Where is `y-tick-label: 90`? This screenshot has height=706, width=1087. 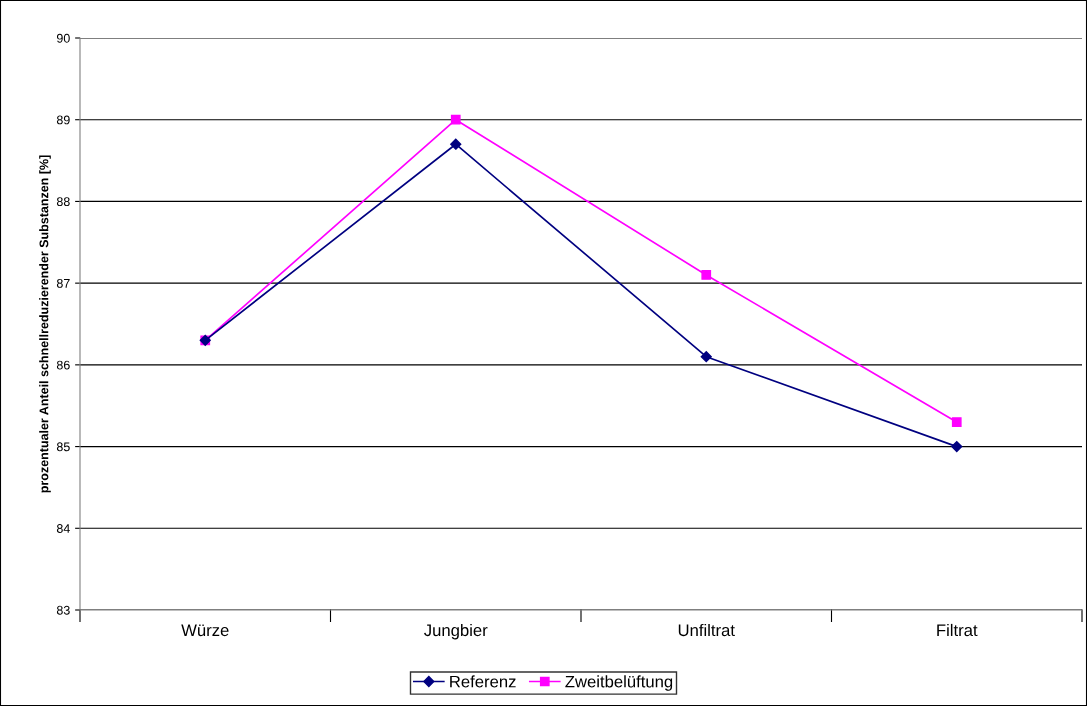
y-tick-label: 90 is located at coordinates (63, 38).